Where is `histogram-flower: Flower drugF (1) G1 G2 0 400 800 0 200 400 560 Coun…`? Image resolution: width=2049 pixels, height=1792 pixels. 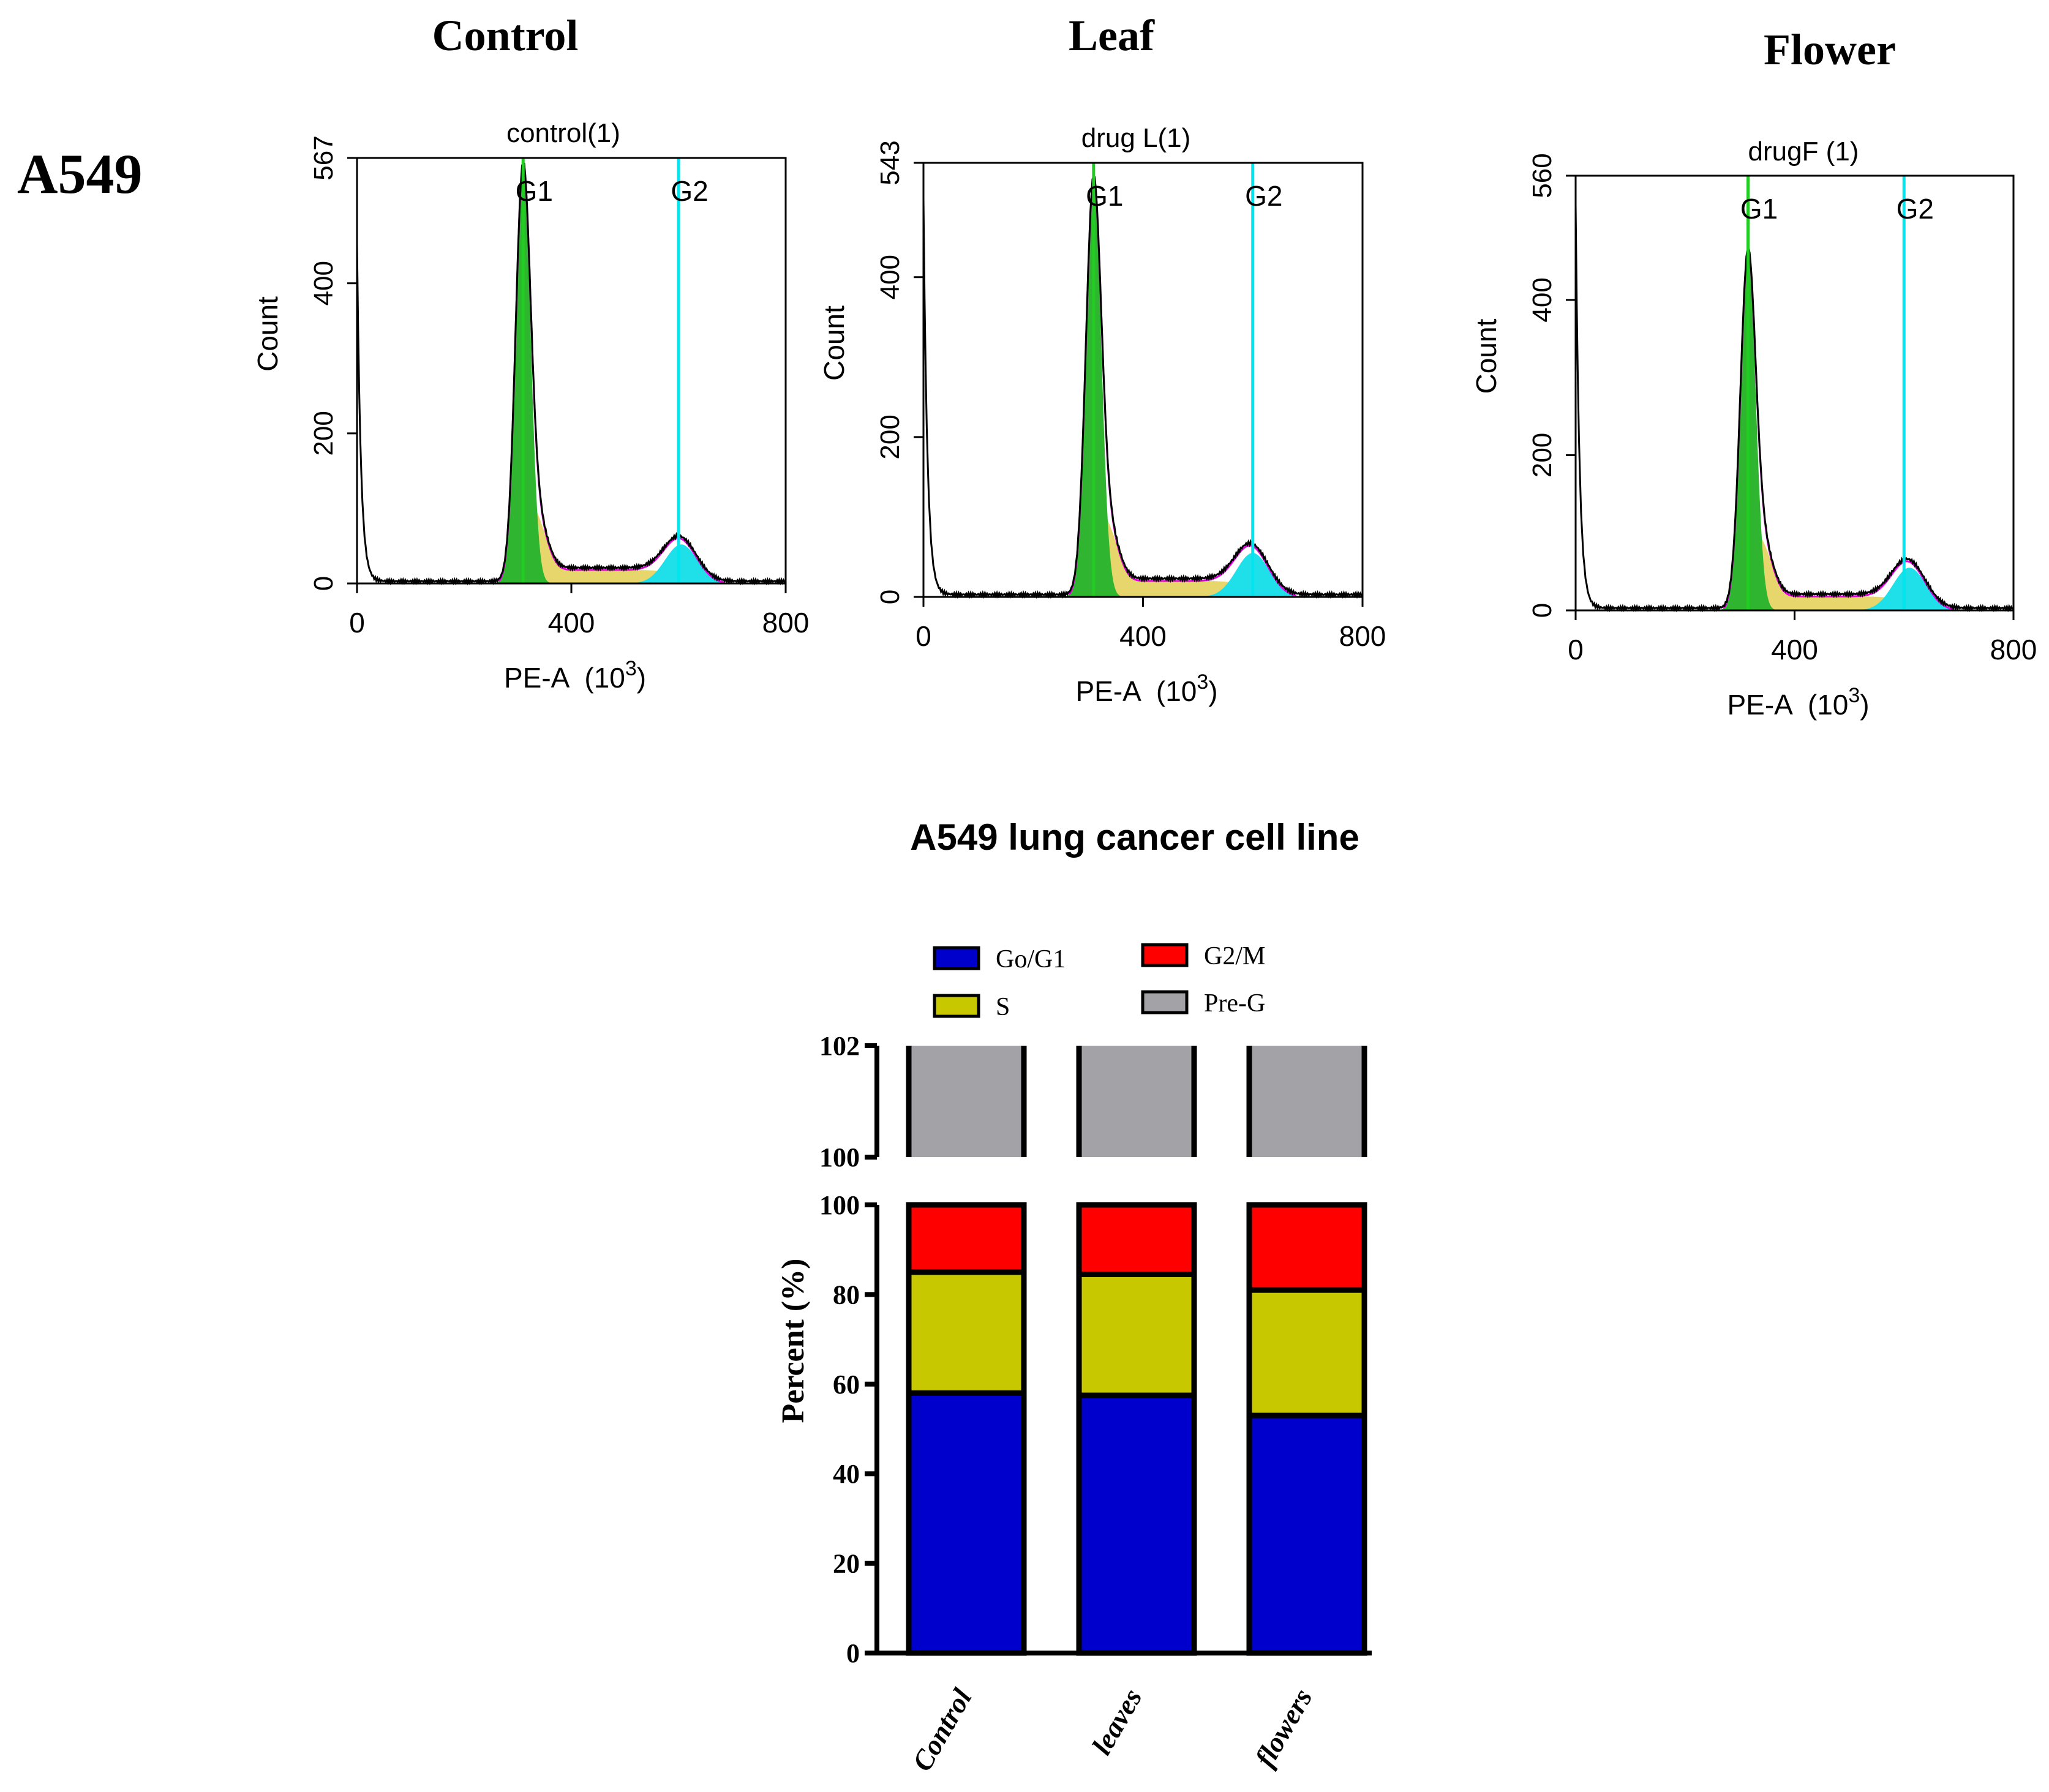 histogram-flower: Flower drugF (1) G1 G2 0 400 800 0 200 400 560 Coun… is located at coordinates (1754, 373).